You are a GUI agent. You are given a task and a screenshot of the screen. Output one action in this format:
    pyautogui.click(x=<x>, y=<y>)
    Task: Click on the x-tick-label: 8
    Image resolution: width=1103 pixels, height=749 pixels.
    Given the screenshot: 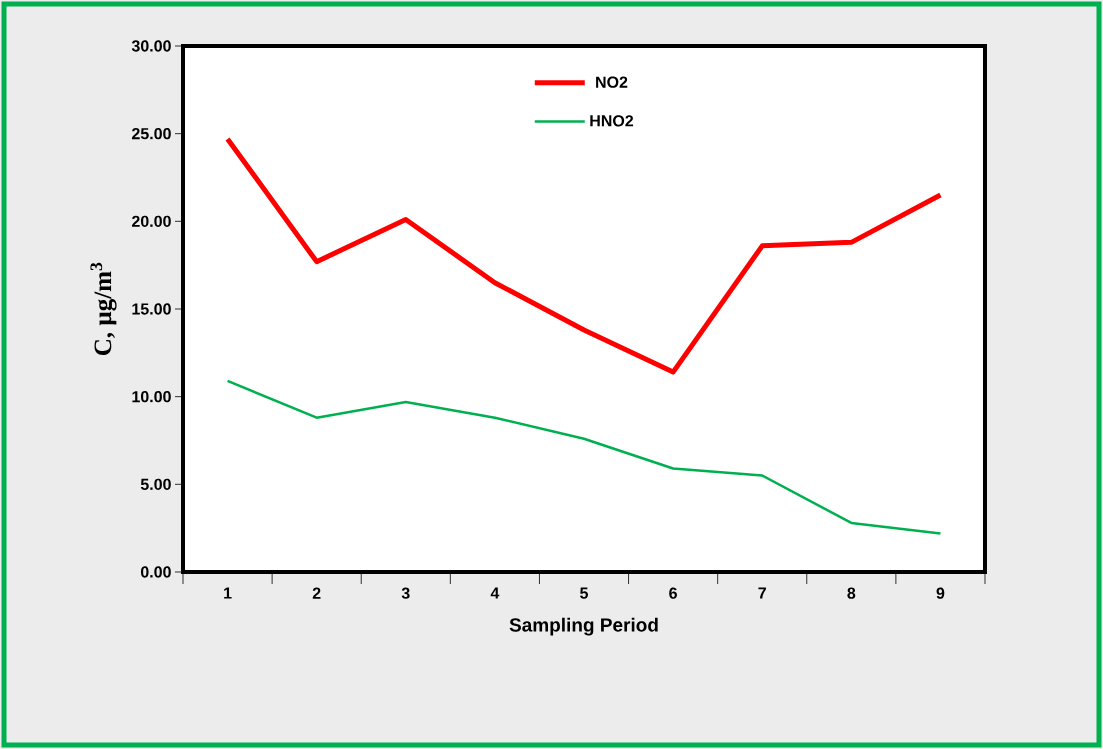 What is the action you would take?
    pyautogui.click(x=851, y=593)
    